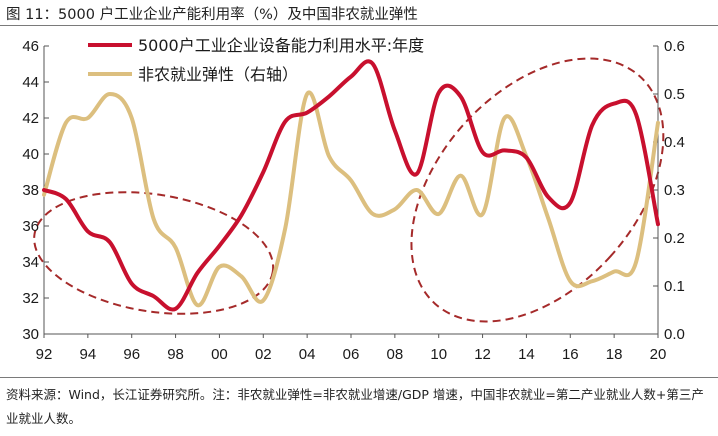 Image resolution: width=718 pixels, height=436 pixels. What do you see at coordinates (131, 354) in the screenshot?
I see `x-tick-label: 96` at bounding box center [131, 354].